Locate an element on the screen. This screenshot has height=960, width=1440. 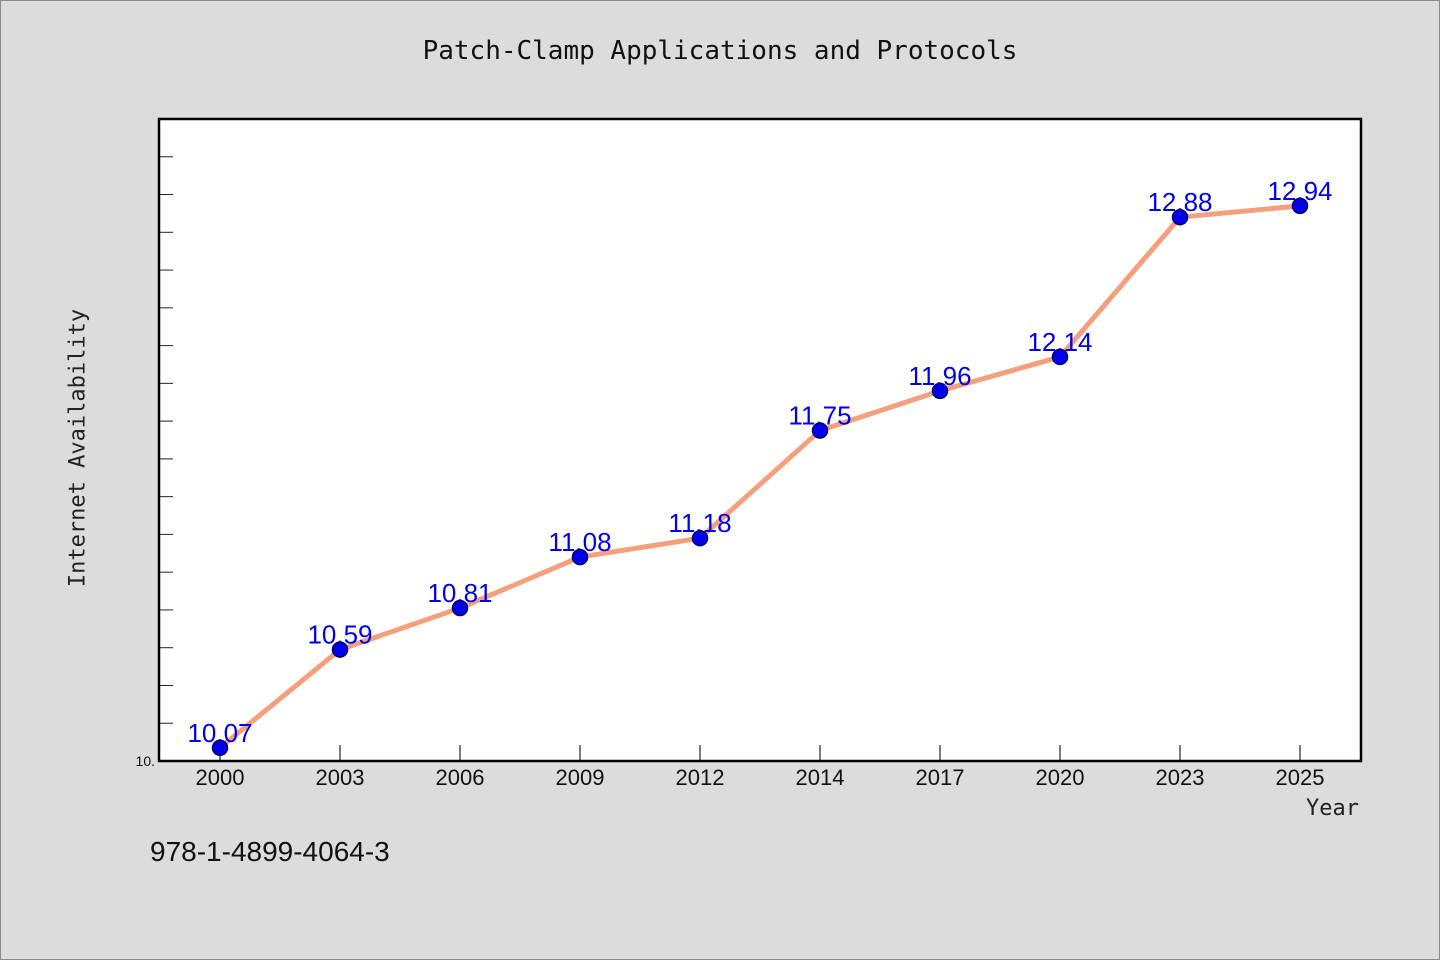
x-tick-label: 2023 is located at coordinates (1180, 777).